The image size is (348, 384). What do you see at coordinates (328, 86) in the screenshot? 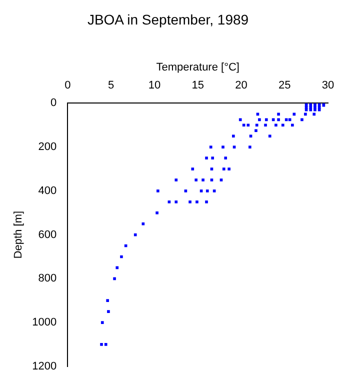
I see `x-tick-label: 30` at bounding box center [328, 86].